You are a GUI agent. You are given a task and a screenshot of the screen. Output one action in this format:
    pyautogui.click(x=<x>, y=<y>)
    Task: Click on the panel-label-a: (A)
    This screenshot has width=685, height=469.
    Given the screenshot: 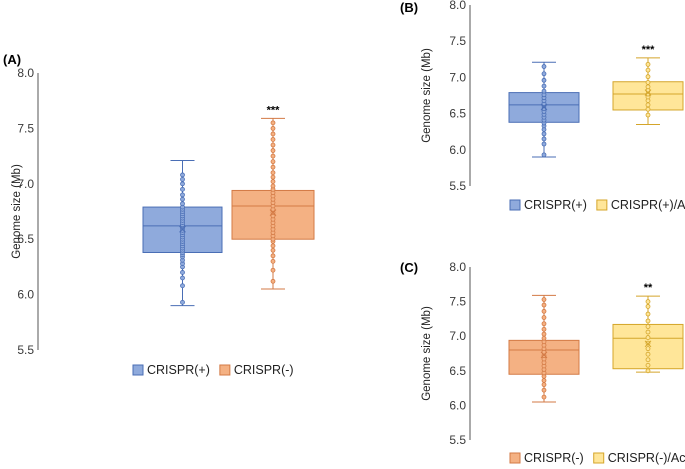 What is the action you would take?
    pyautogui.click(x=12, y=59)
    